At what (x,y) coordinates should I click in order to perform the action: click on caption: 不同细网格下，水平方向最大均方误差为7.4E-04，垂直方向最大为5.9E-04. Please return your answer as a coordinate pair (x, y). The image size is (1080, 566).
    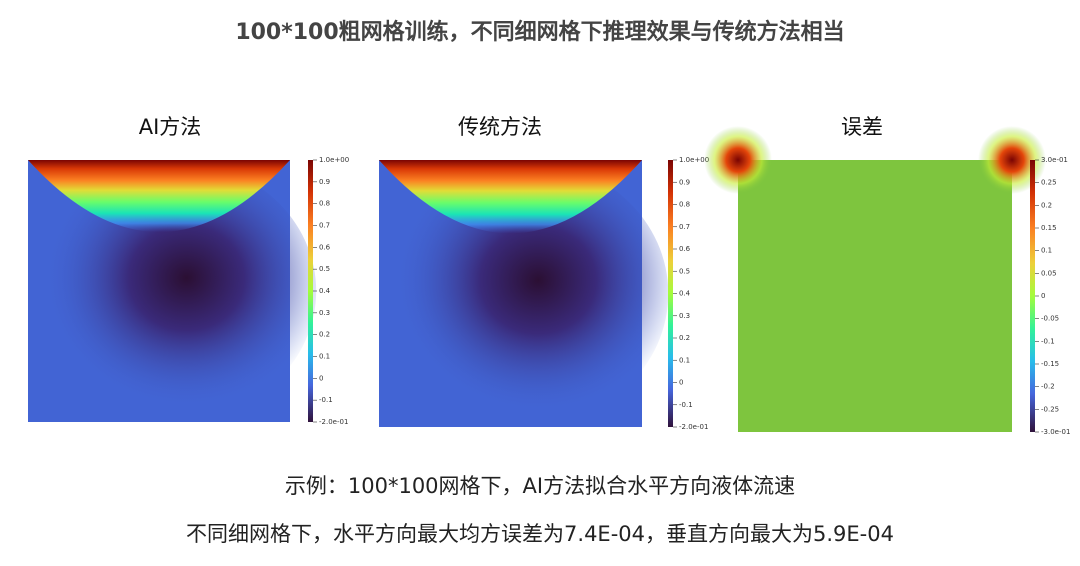
    Looking at the image, I should click on (540, 534).